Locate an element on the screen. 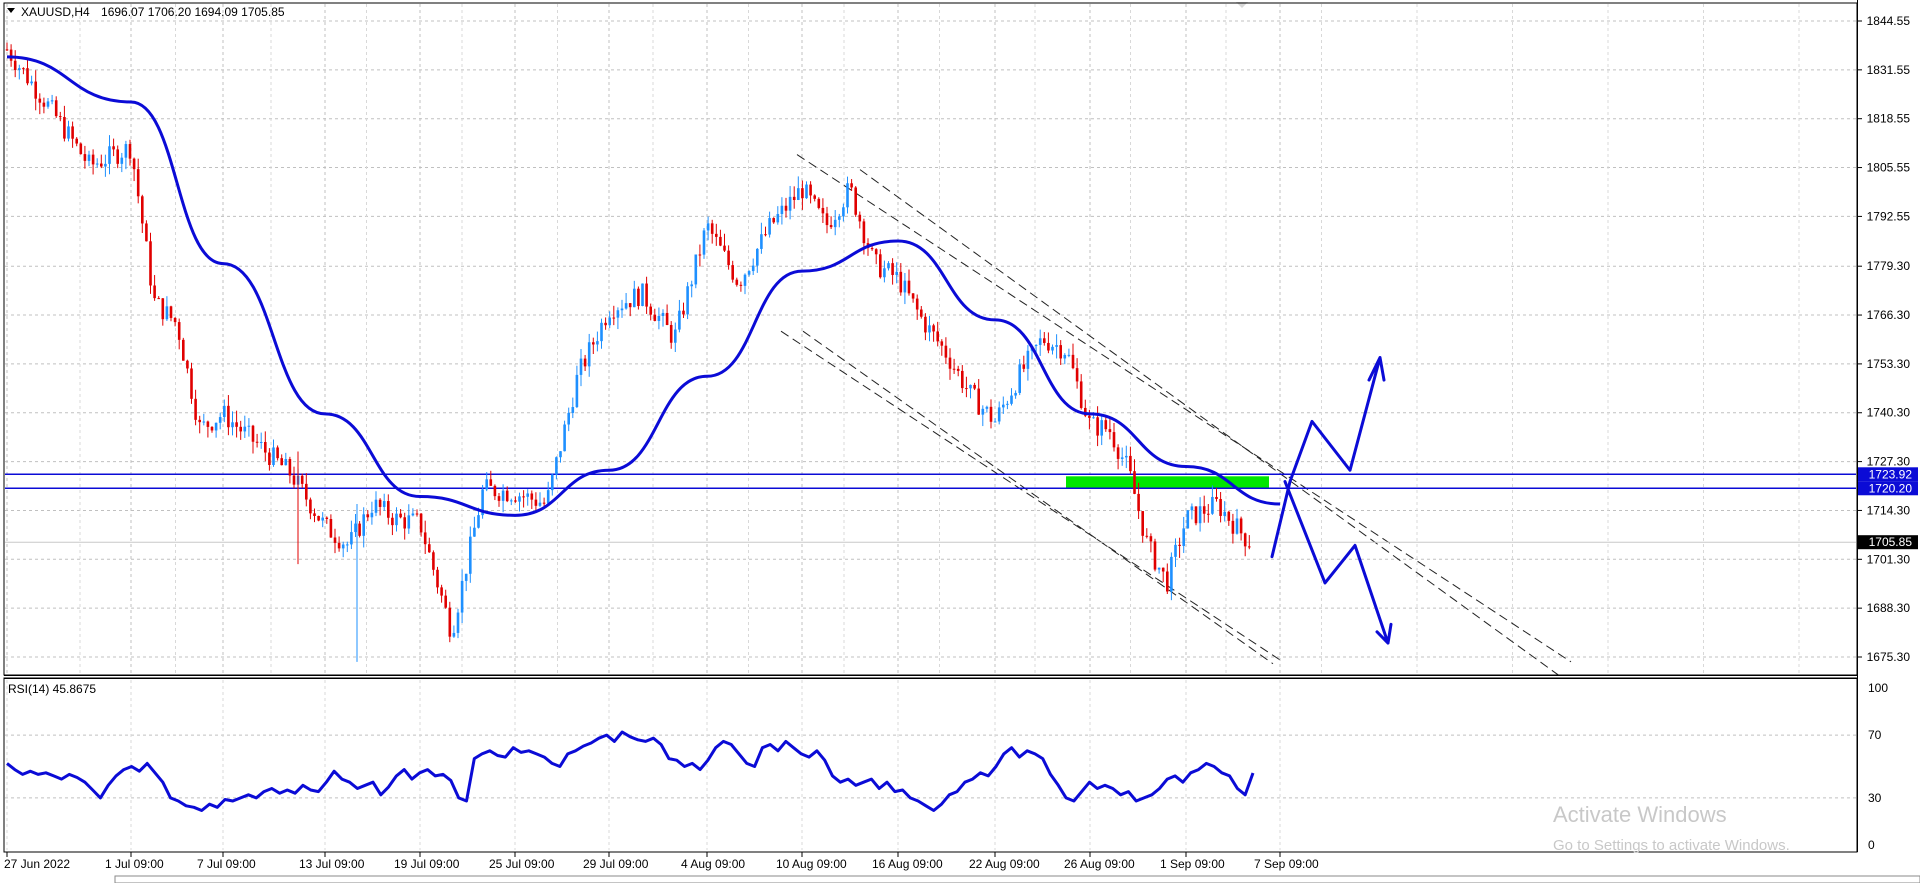 The width and height of the screenshot is (1920, 883). price-tick-label: 1753.30 is located at coordinates (1889, 364).